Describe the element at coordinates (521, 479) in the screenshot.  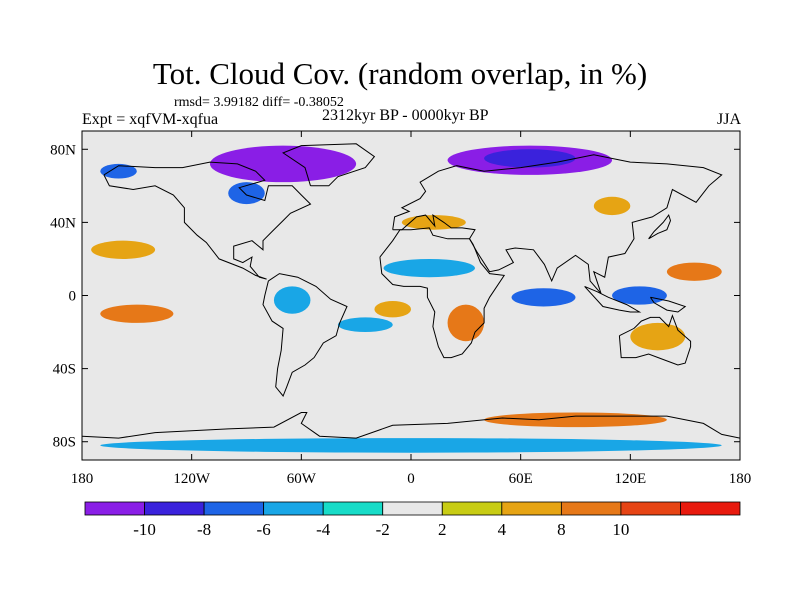
I see `x-tick-label-4: 60E` at that location.